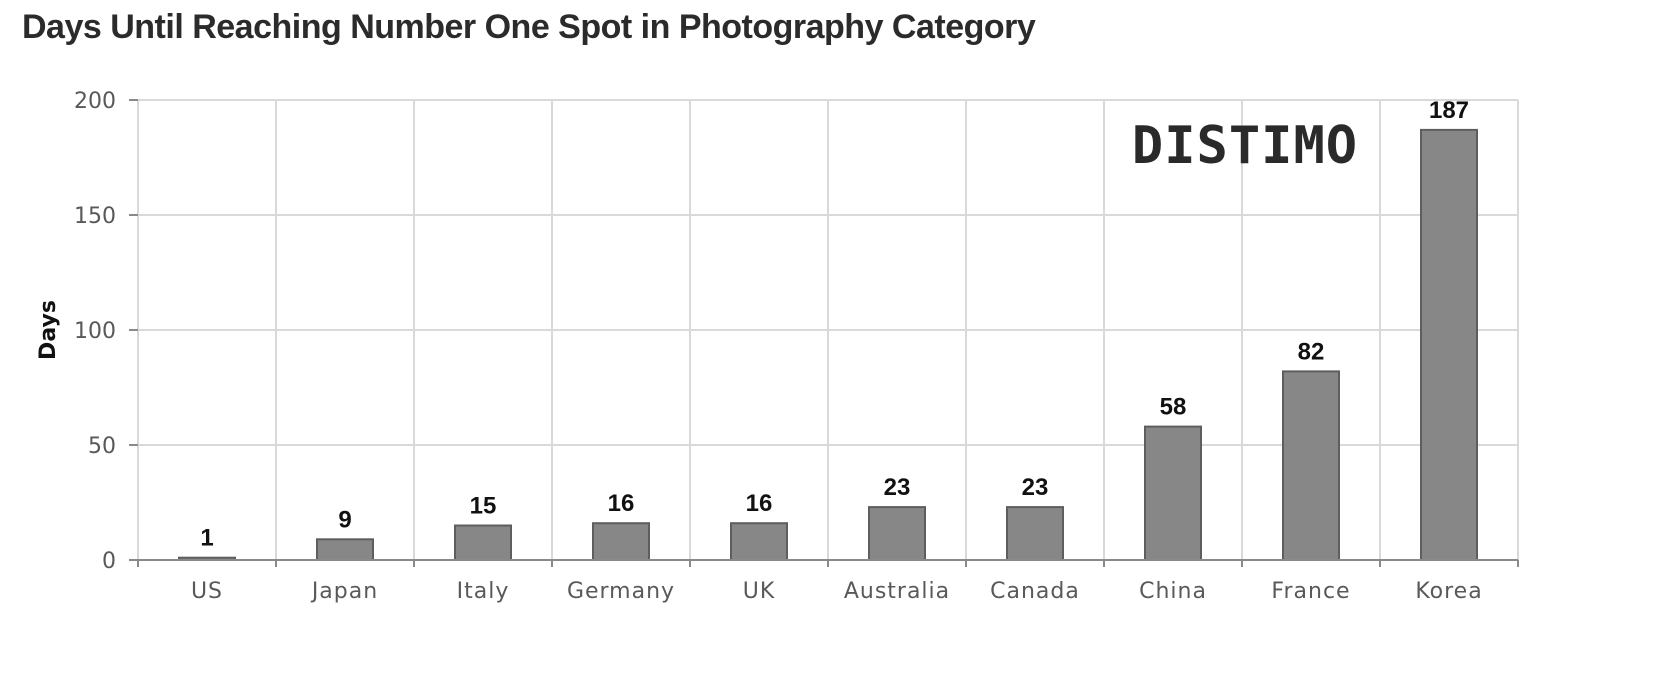 This screenshot has width=1658, height=688. What do you see at coordinates (1173, 591) in the screenshot?
I see `x-tick-label: China` at bounding box center [1173, 591].